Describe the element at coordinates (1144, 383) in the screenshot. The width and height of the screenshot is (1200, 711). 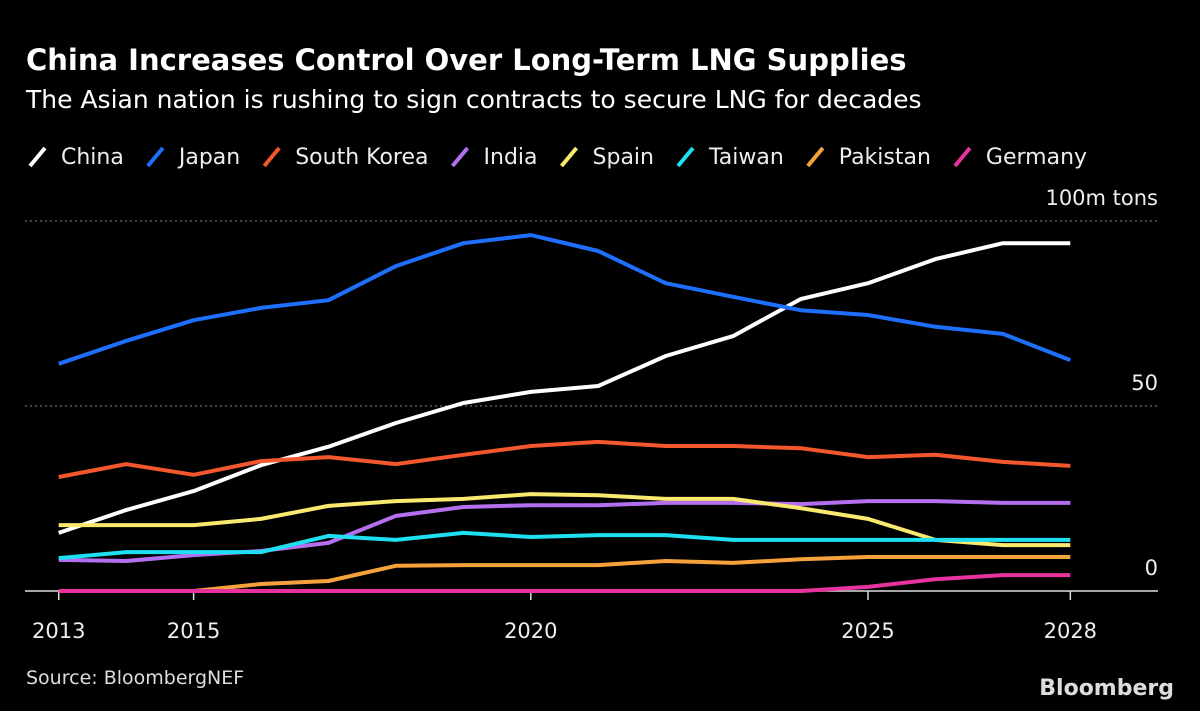
I see `y-tick-label: 50` at that location.